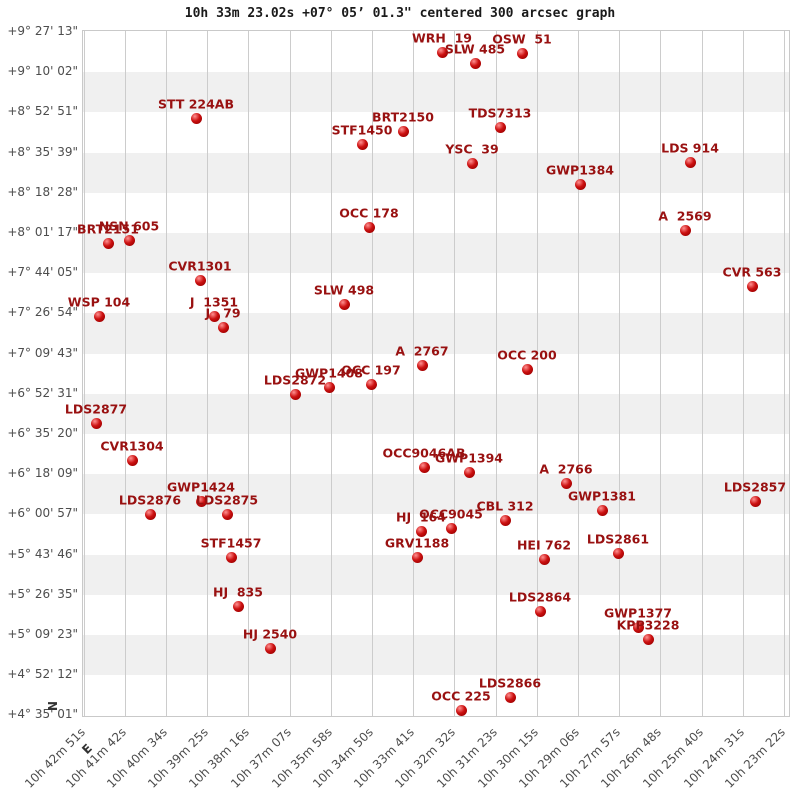 This screenshot has height=800, width=800. What do you see at coordinates (469, 458) in the screenshot?
I see `data-point-label: GWP1394` at bounding box center [469, 458].